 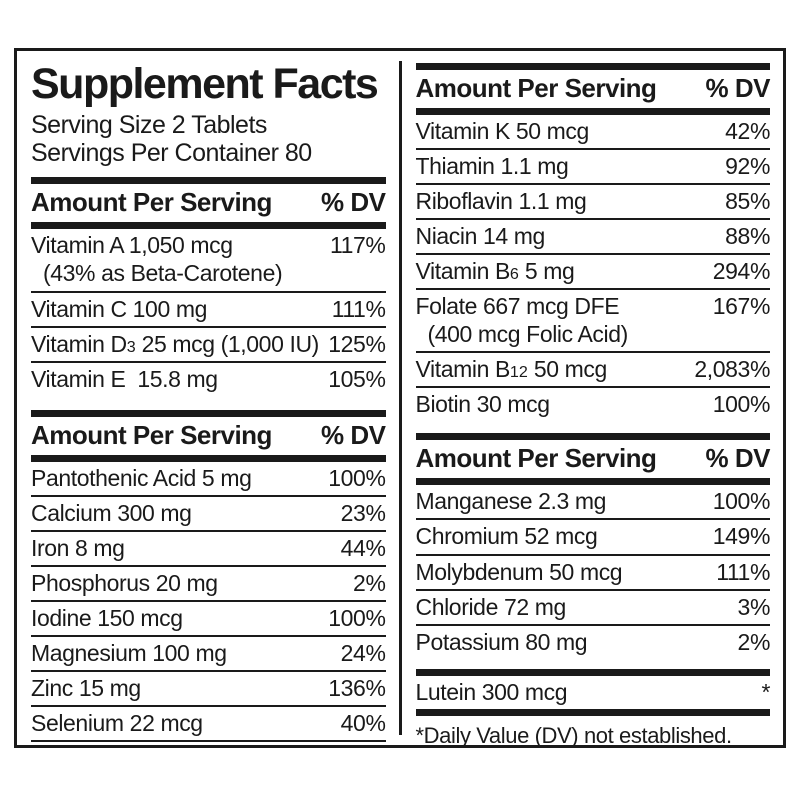 I want to click on nutrient-name: Thiamin 1.1 mg, so click(x=492, y=166).